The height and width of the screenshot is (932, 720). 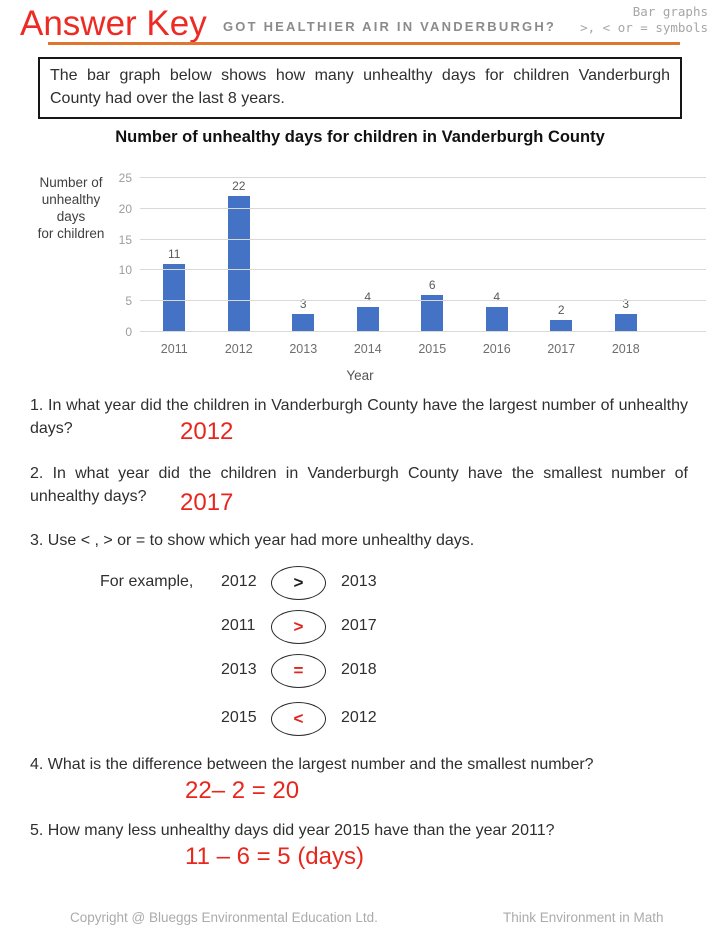 I want to click on x-tick-label: 2017, so click(x=561, y=349).